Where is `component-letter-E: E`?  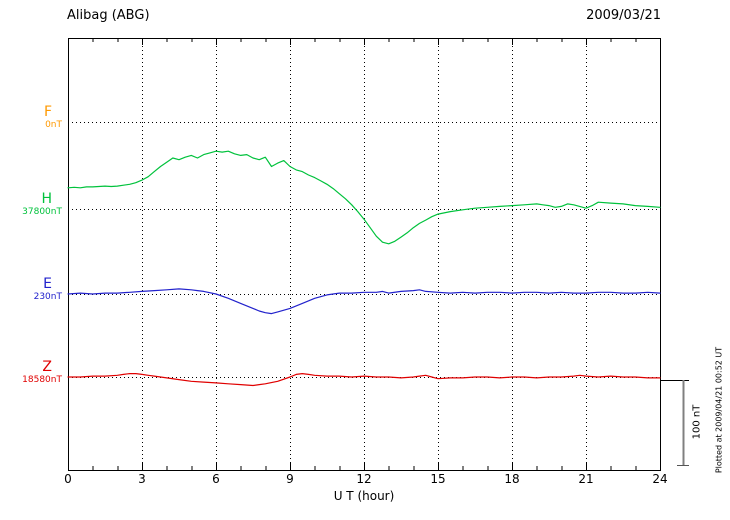 component-letter-E: E is located at coordinates (47, 284).